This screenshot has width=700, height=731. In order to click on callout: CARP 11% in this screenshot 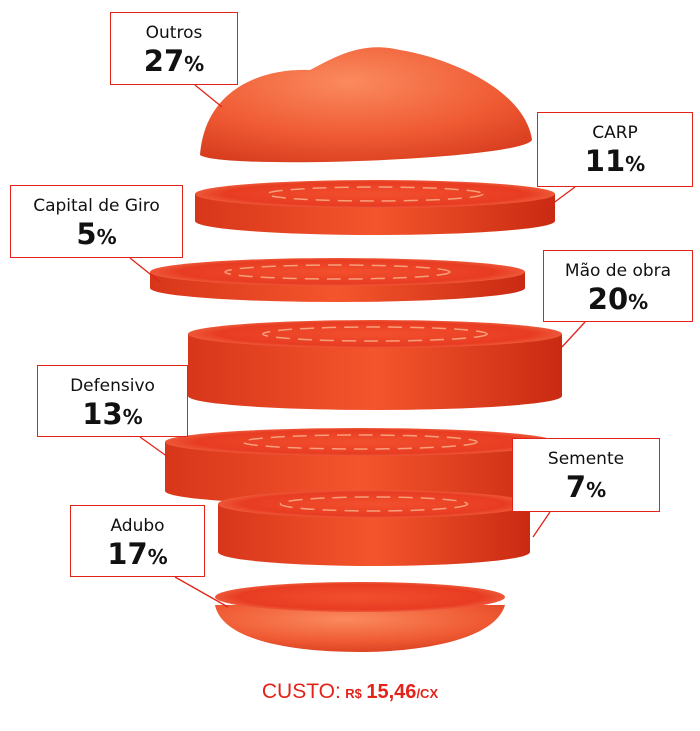, I will do `click(615, 149)`.